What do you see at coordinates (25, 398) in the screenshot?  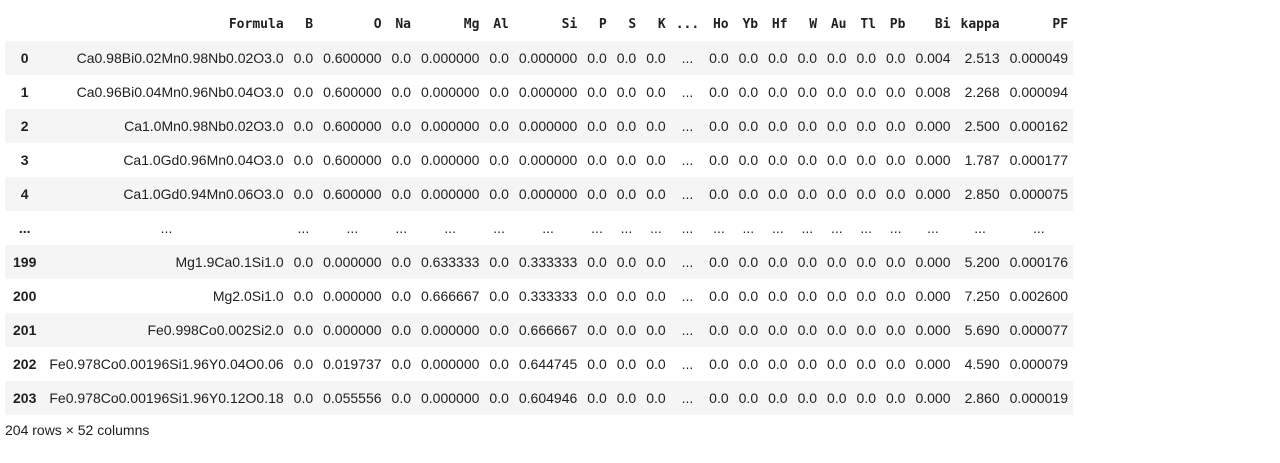 I see `row-index: 203` at bounding box center [25, 398].